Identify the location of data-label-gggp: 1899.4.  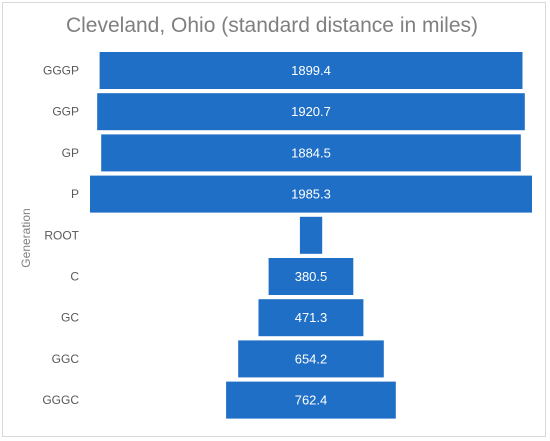
(311, 70).